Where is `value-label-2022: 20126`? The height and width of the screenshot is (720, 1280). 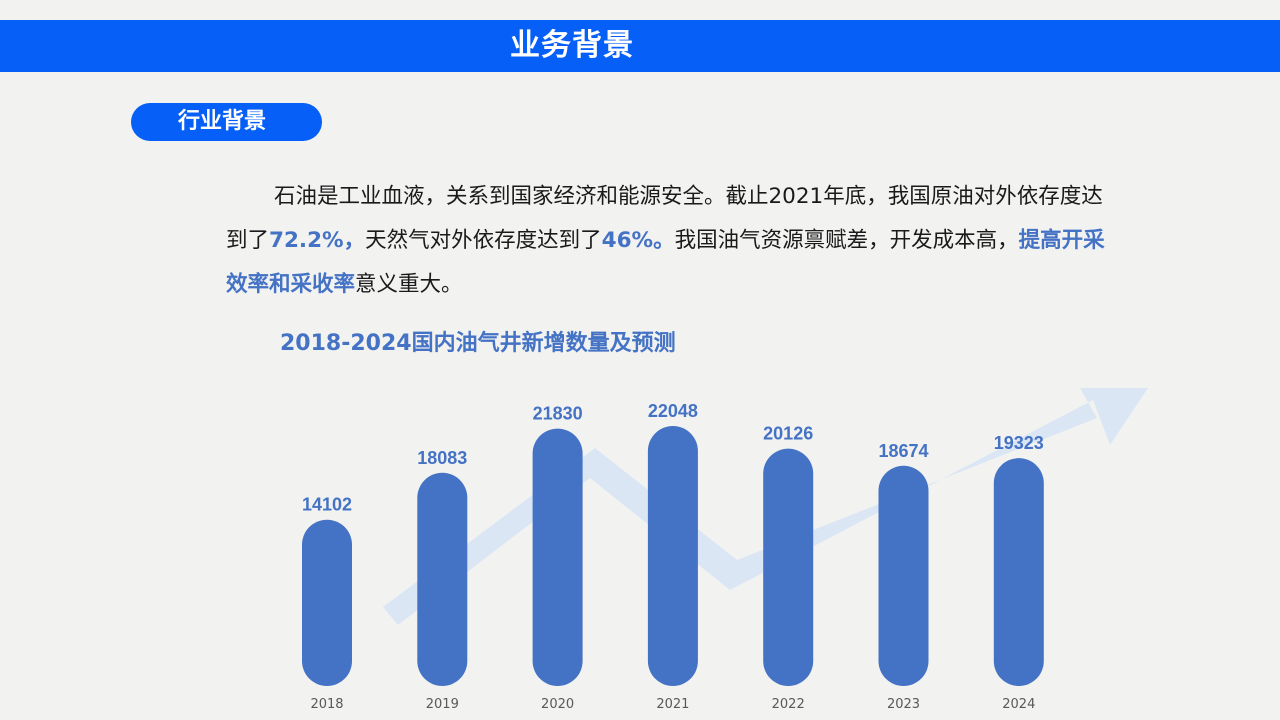 value-label-2022: 20126 is located at coordinates (788, 434).